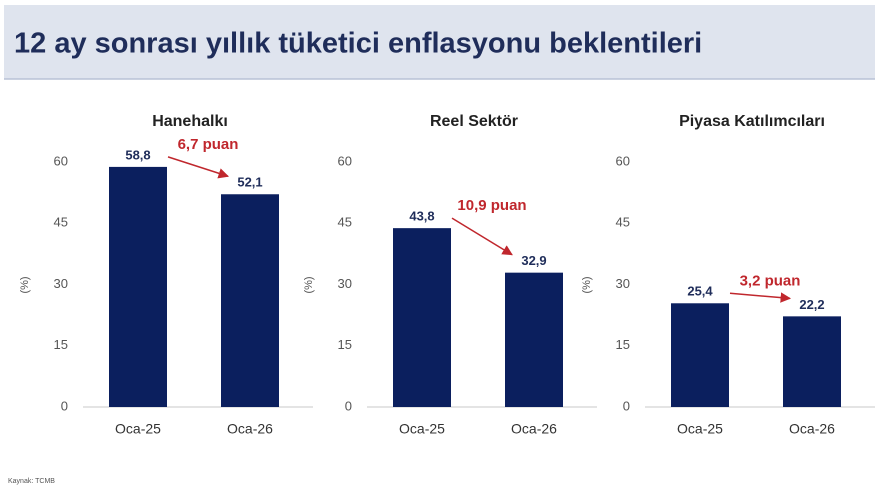 The image size is (879, 493). What do you see at coordinates (811, 304) in the screenshot?
I see `value-label: 22,2` at bounding box center [811, 304].